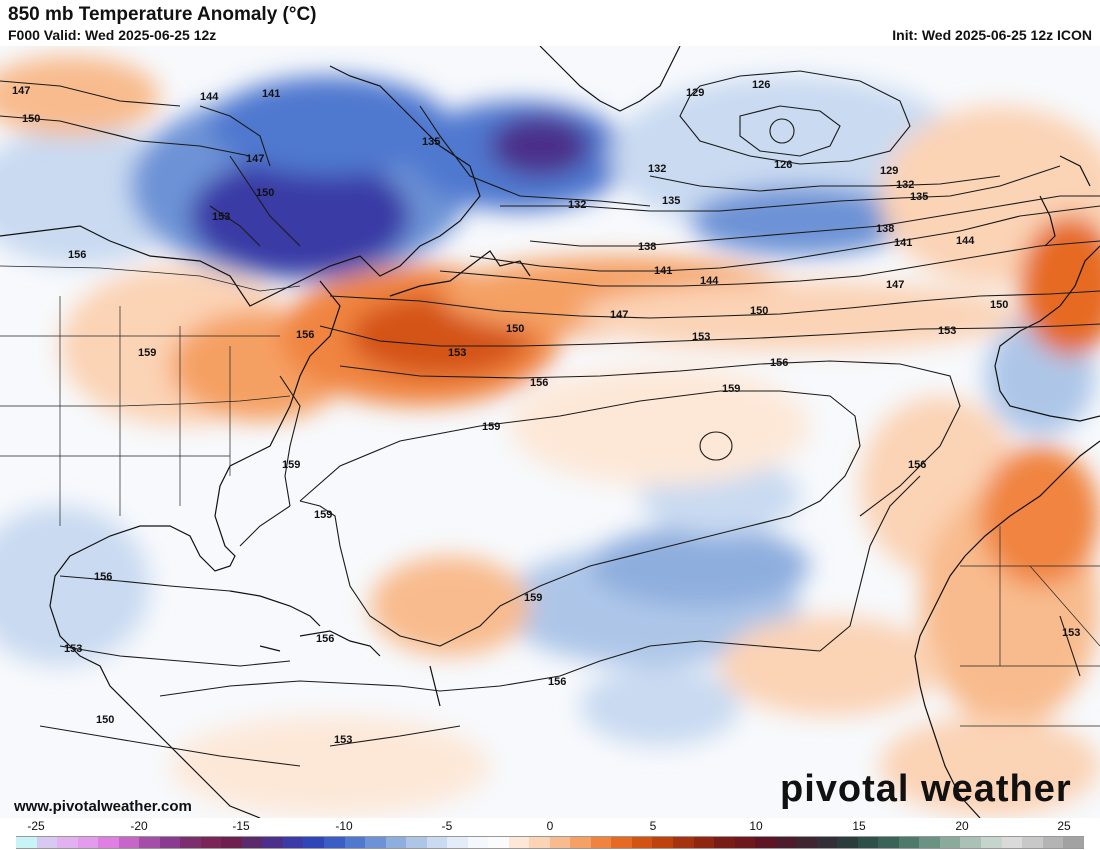 This screenshot has width=1100, height=850. I want to click on colorbar-label: 0, so click(550, 826).